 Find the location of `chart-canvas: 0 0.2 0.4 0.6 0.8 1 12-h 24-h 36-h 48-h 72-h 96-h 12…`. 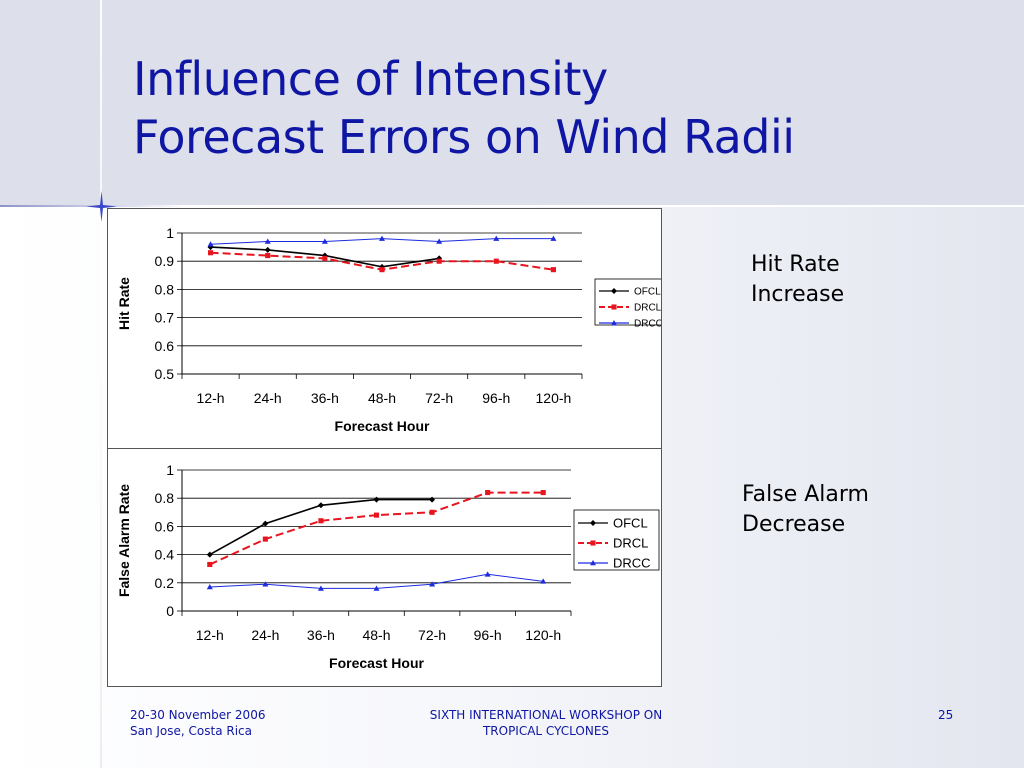

chart-canvas: 0 0.2 0.4 0.6 0.8 1 12-h 24-h 36-h 48-h 72-h 96-h 12… is located at coordinates (388, 566).